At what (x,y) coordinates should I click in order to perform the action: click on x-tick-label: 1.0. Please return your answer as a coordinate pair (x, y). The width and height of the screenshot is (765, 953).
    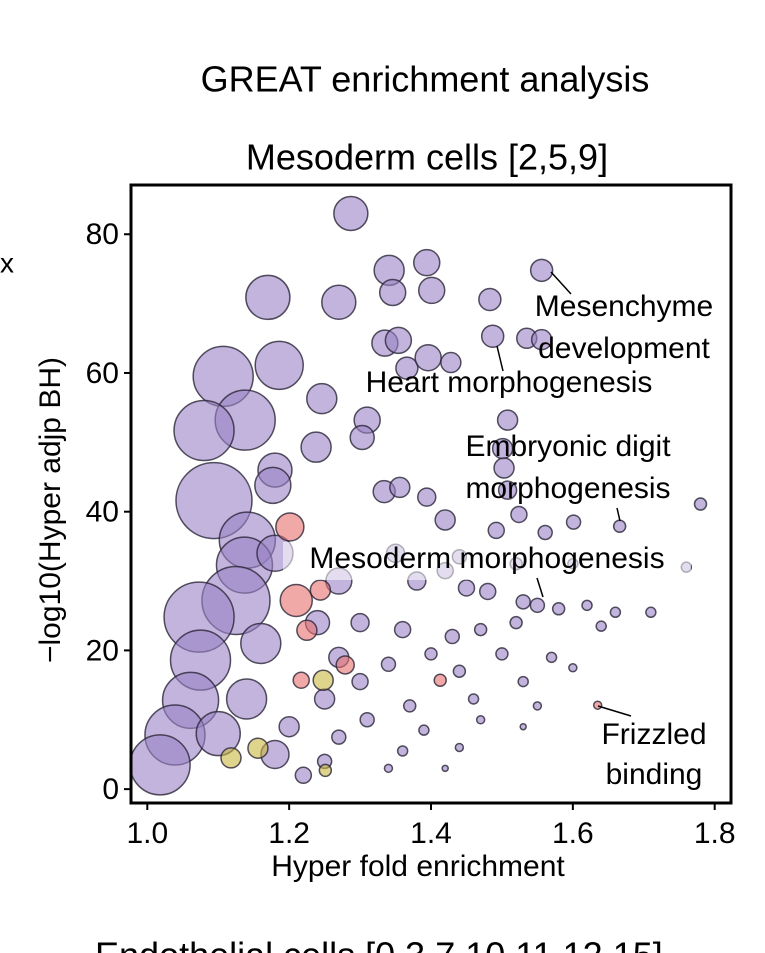
    Looking at the image, I should click on (147, 833).